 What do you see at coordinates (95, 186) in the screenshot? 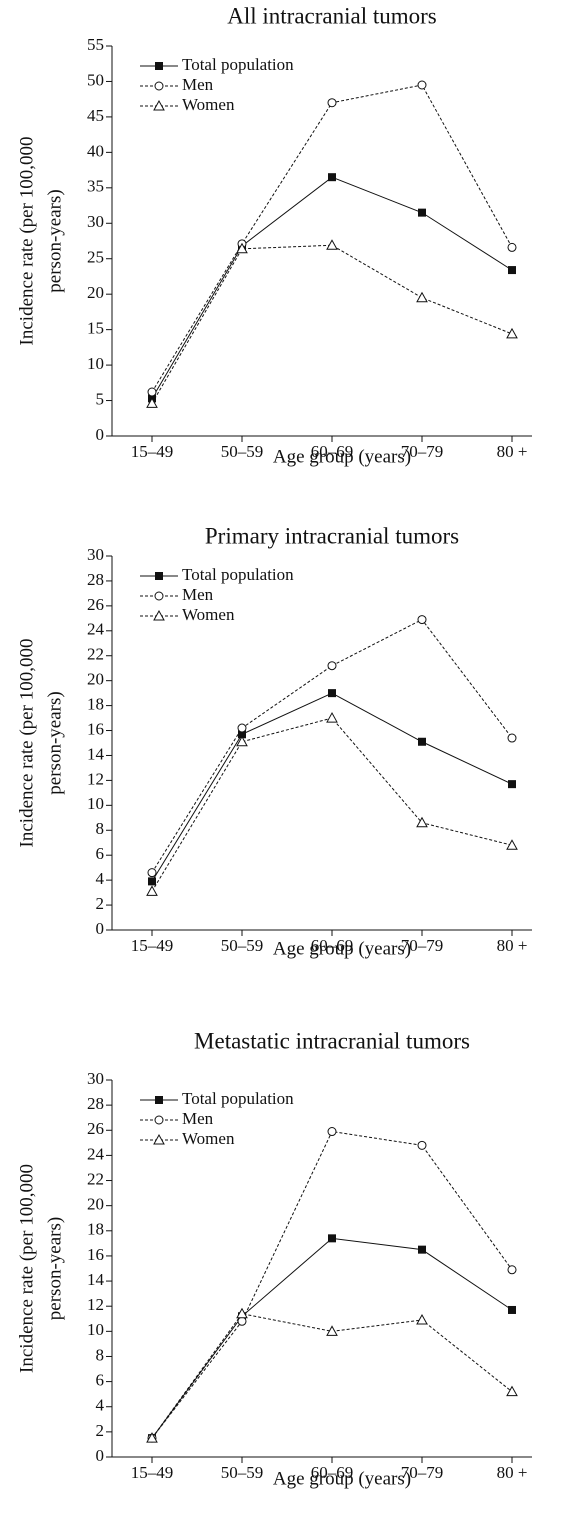
I see `y-tick-label: 35` at bounding box center [95, 186].